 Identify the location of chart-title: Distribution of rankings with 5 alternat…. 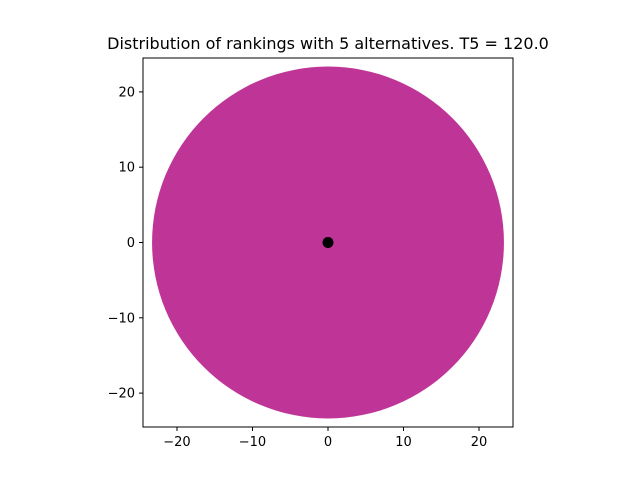
(328, 43).